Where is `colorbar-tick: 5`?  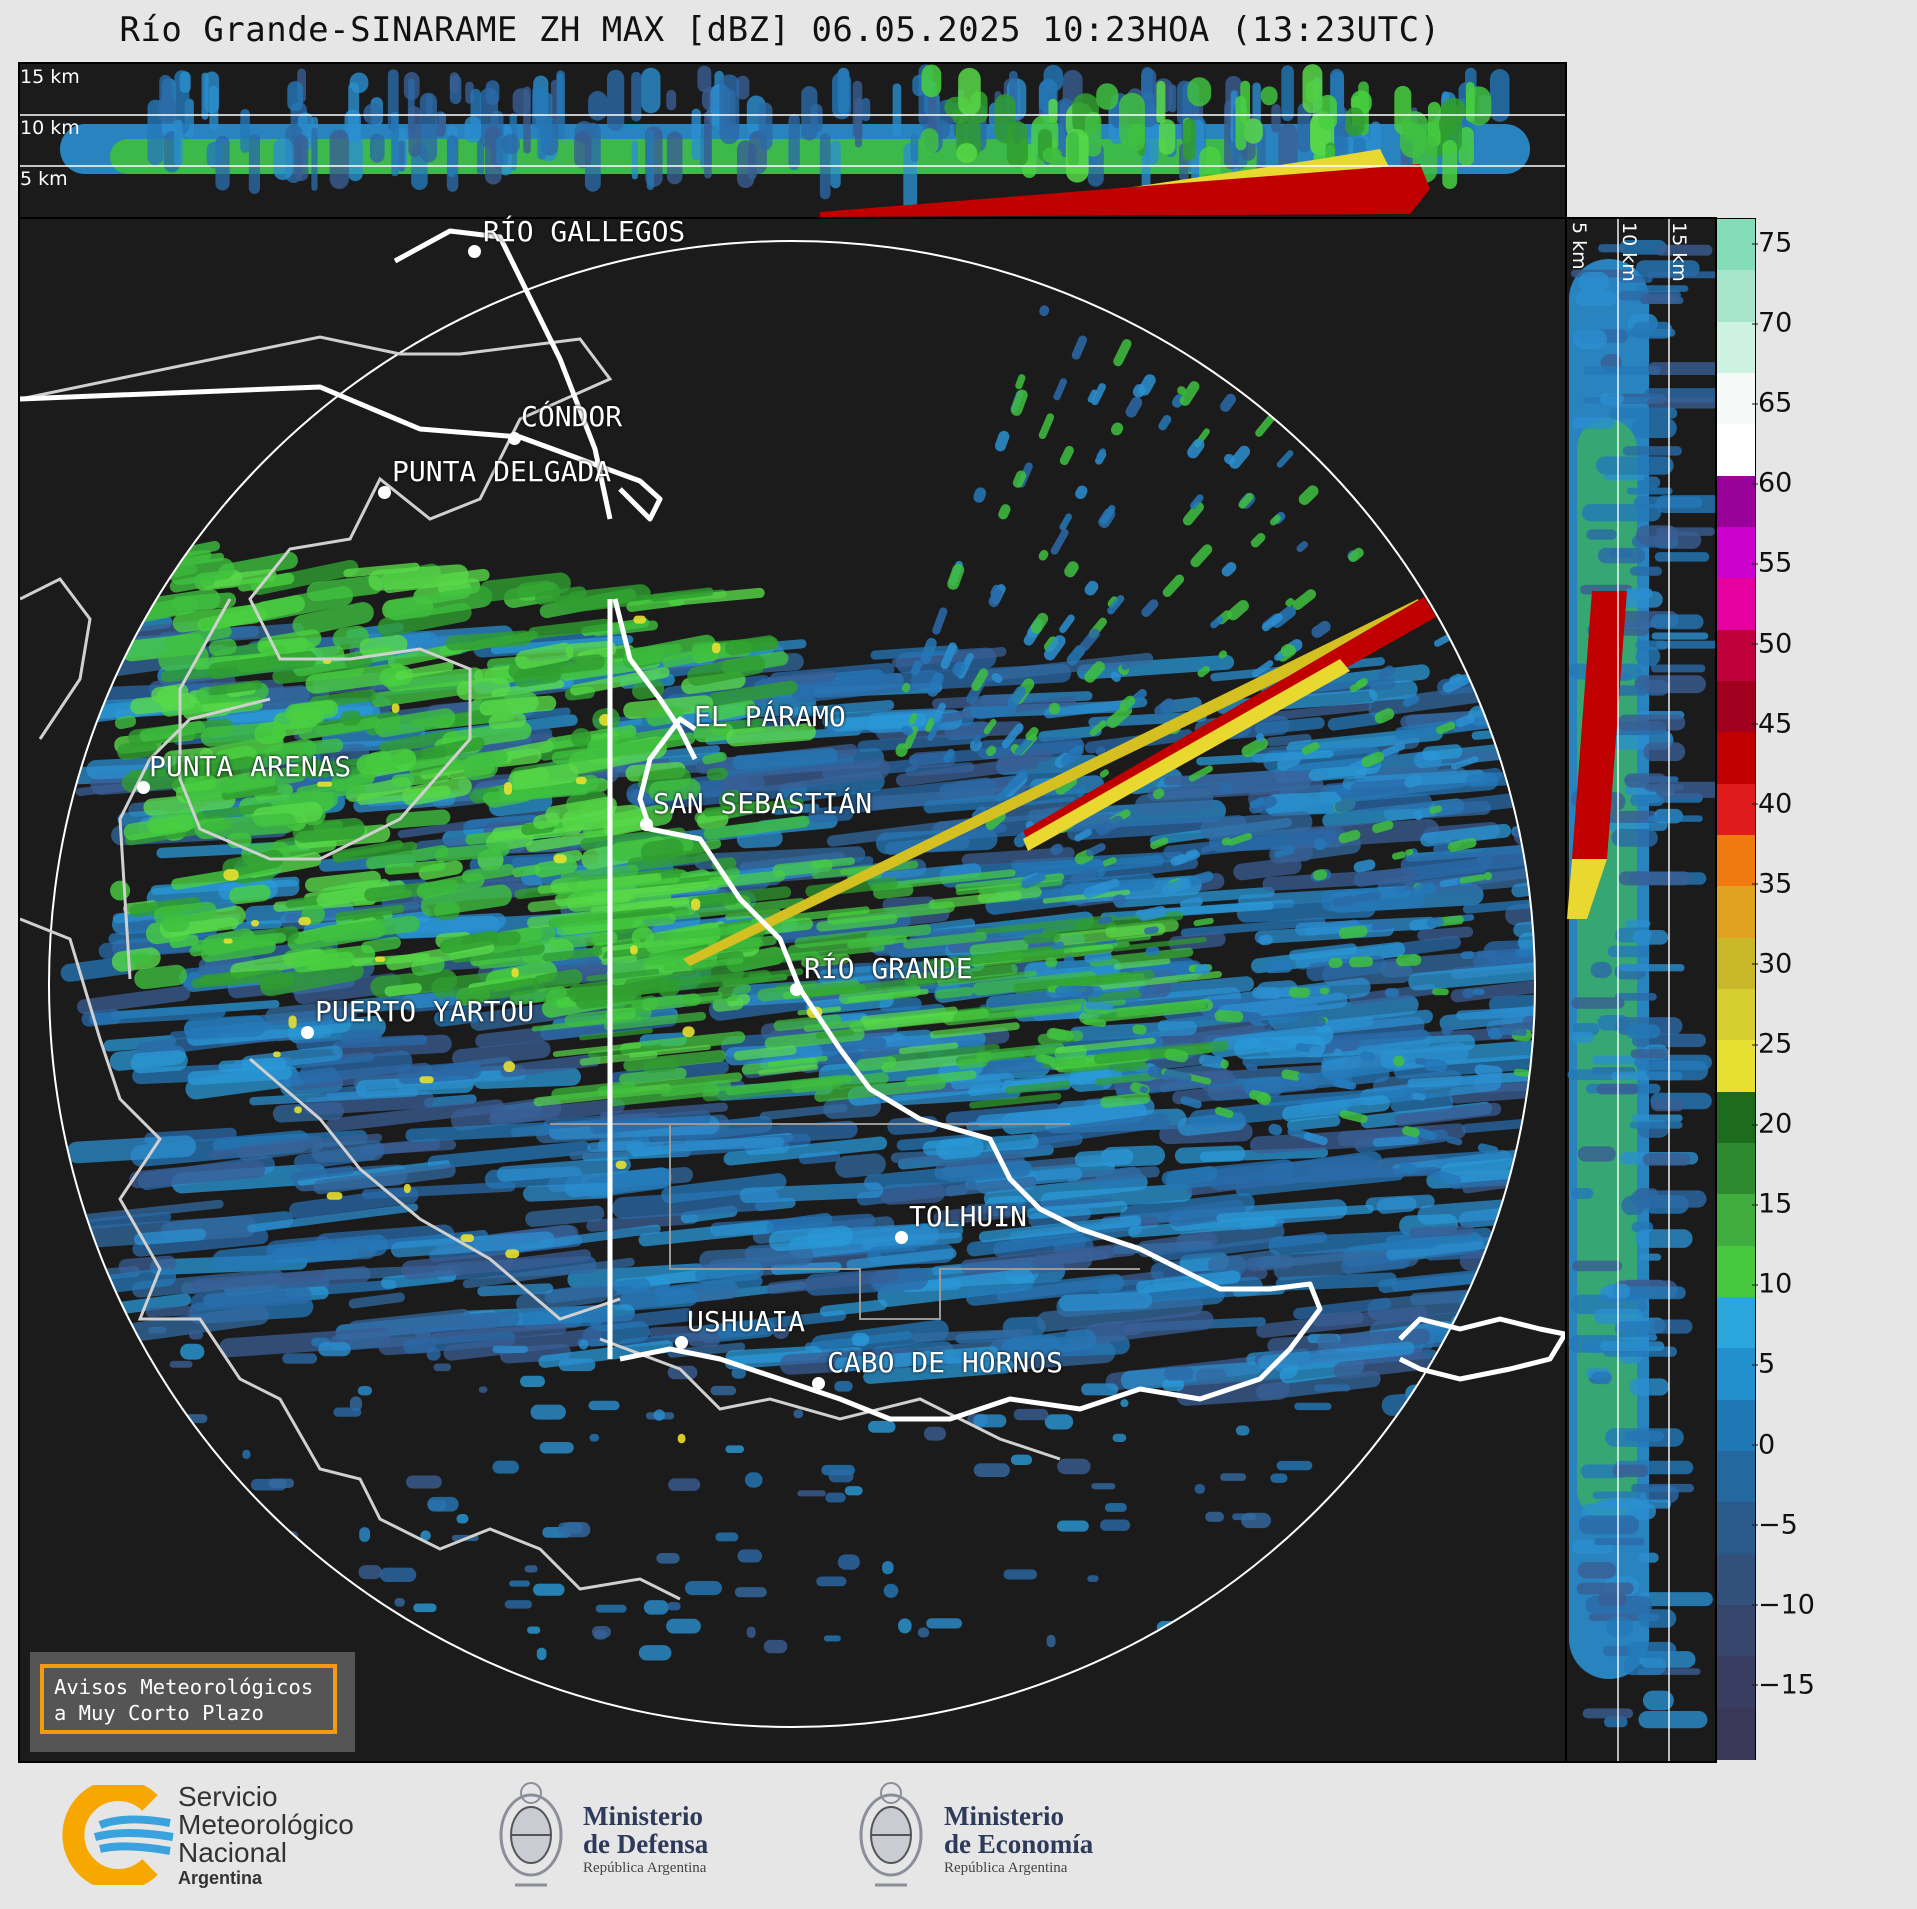 colorbar-tick: 5 is located at coordinates (1763, 1364).